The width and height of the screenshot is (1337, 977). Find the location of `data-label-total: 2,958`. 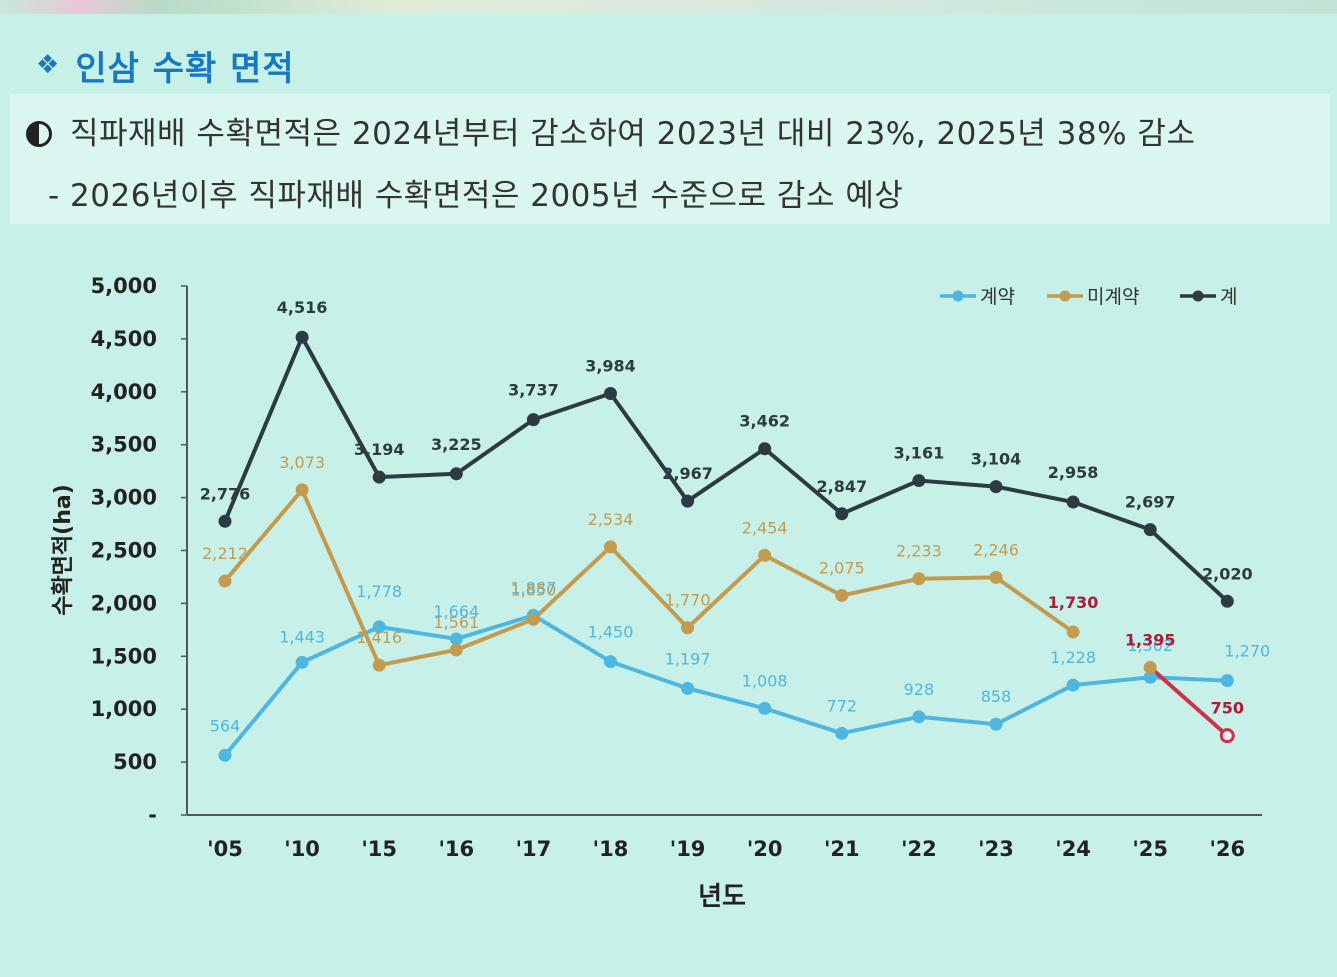

data-label-total: 2,958 is located at coordinates (1073, 472).